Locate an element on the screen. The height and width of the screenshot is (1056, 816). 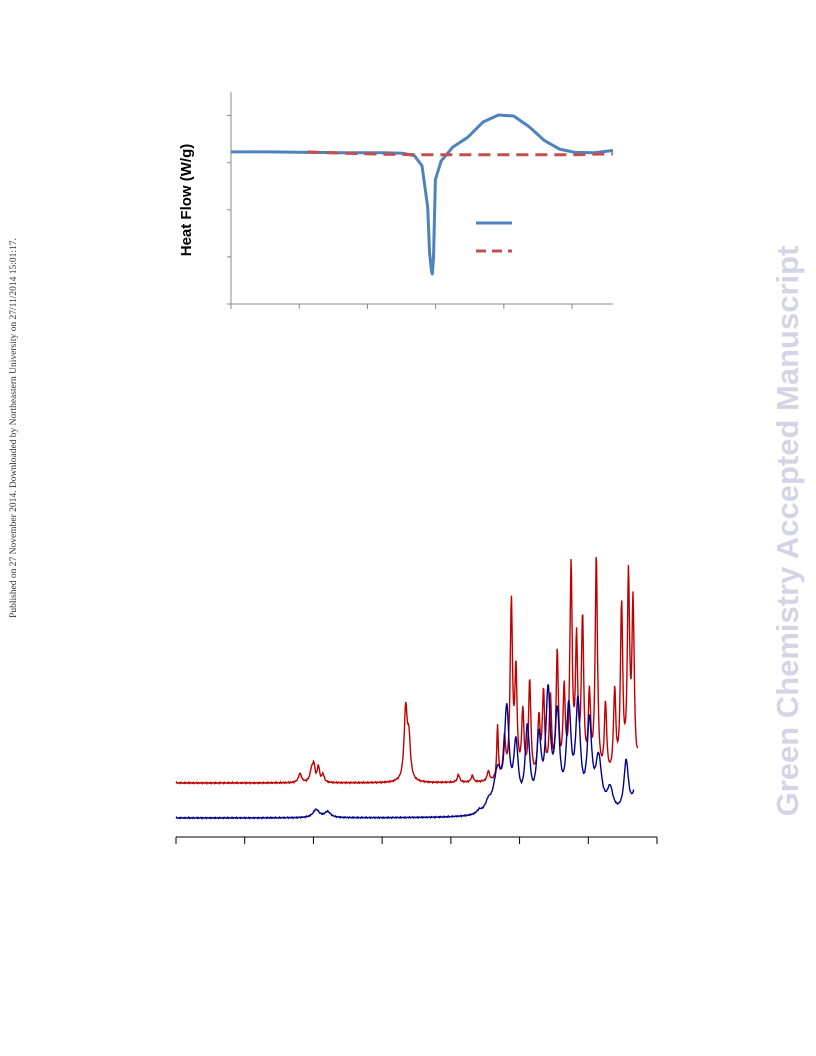
nmr-series-red is located at coordinates (407, 671).